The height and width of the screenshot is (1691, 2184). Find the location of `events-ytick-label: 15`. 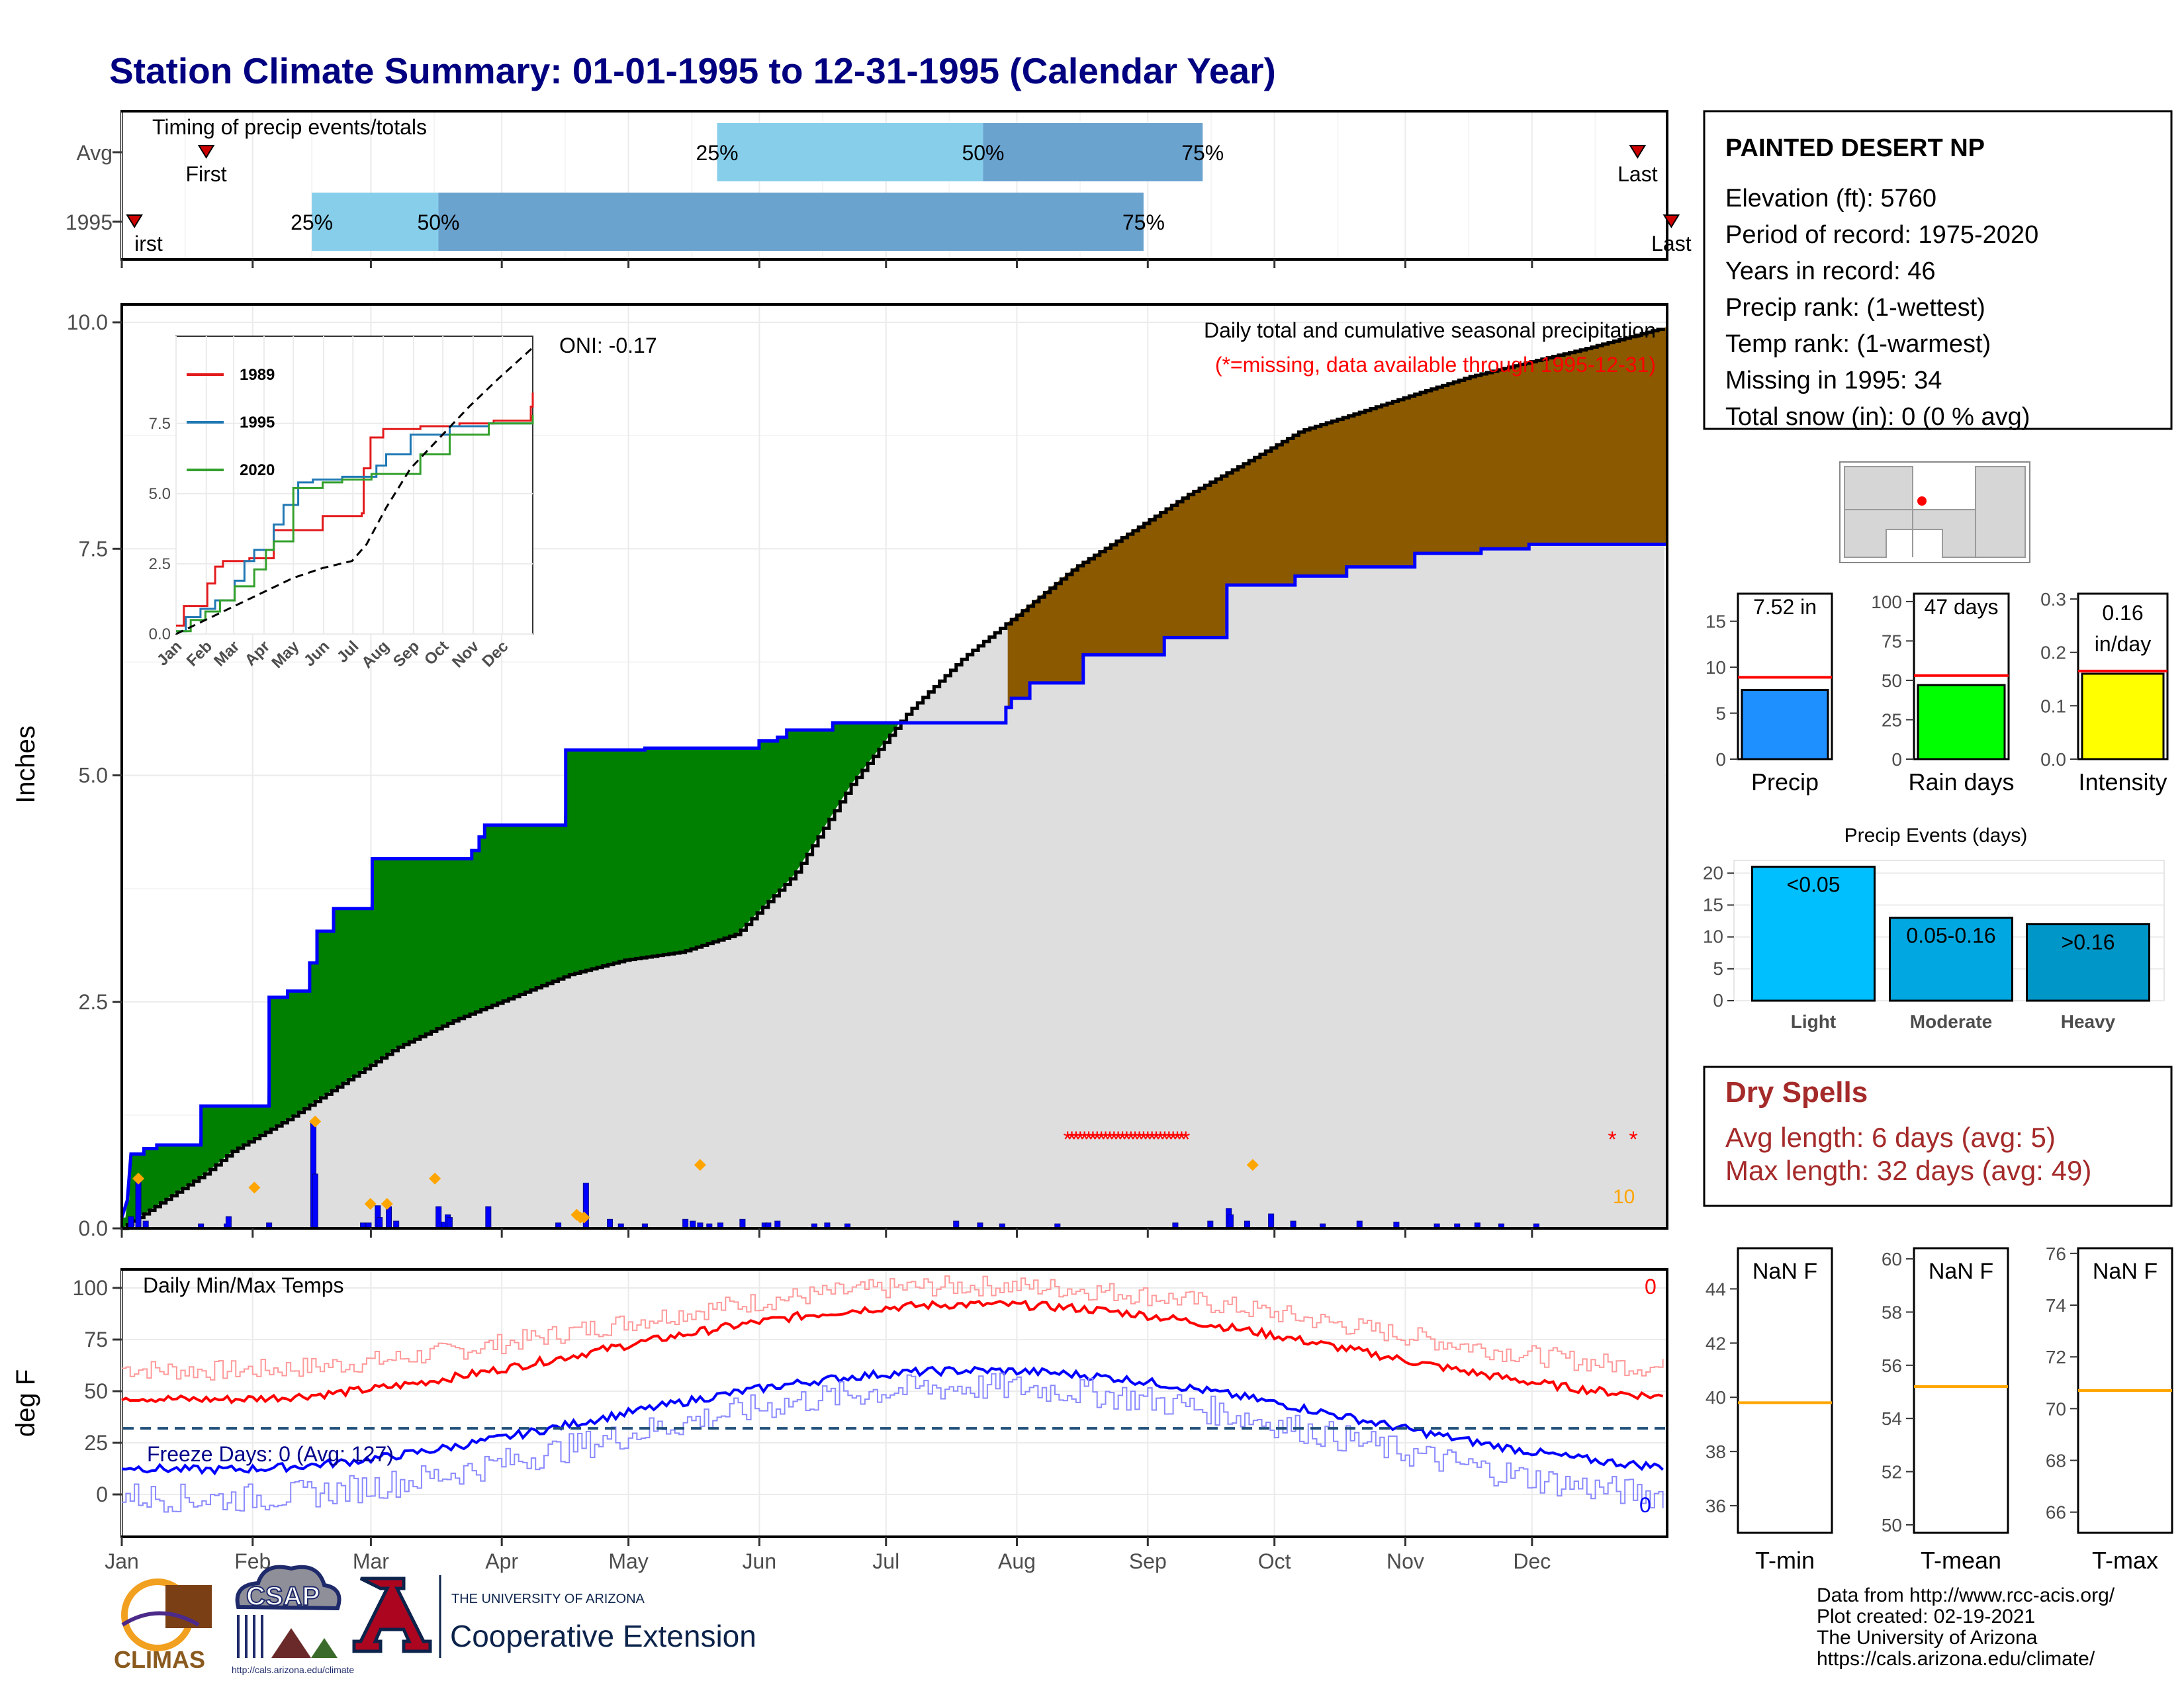

events-ytick-label: 15 is located at coordinates (1713, 904).